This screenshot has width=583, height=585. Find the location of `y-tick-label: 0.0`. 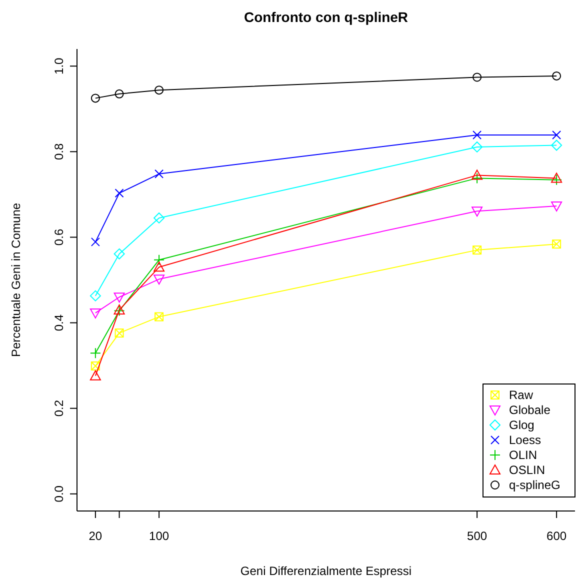

y-tick-label: 0.0 is located at coordinates (59, 493).